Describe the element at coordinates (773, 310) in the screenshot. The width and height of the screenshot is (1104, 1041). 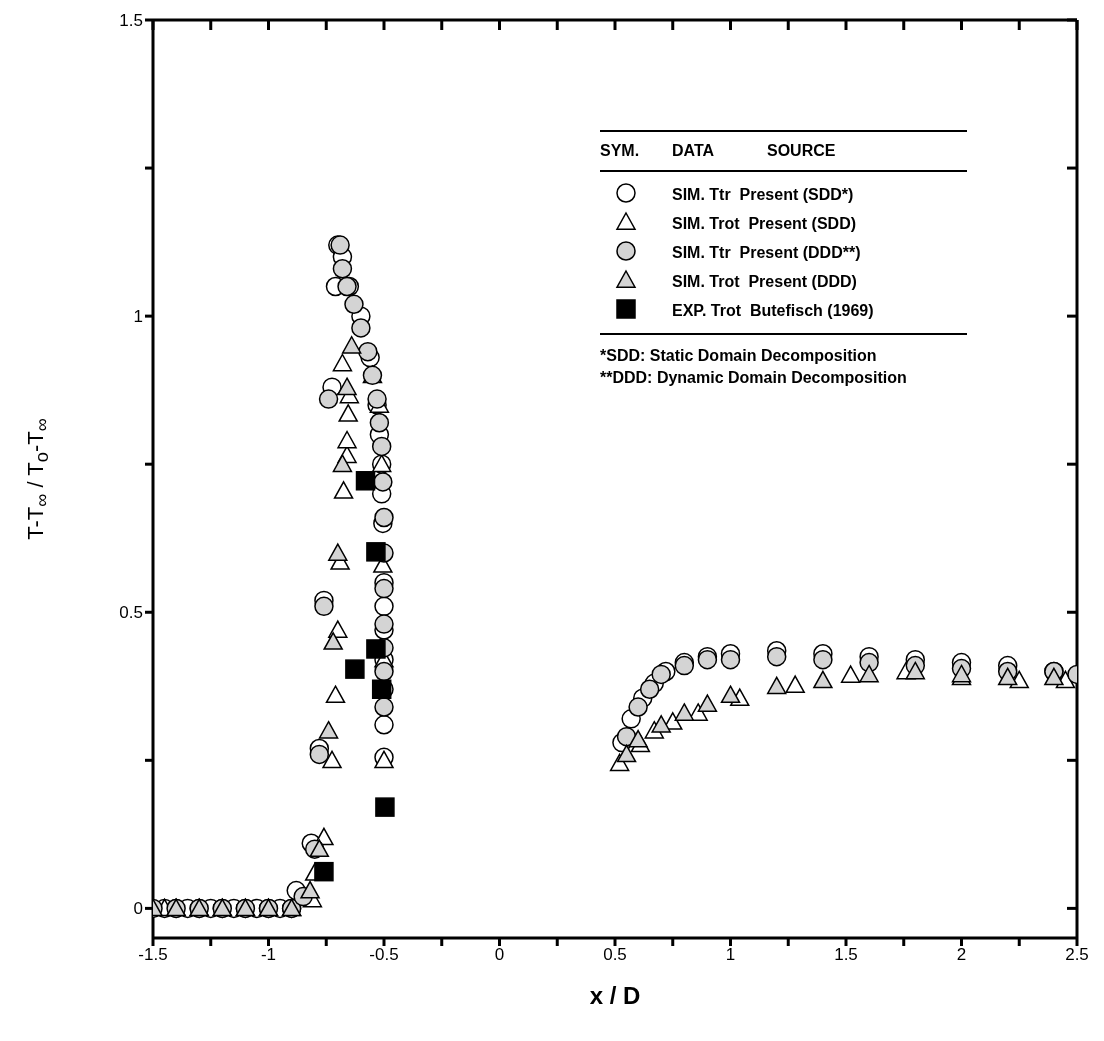
I see `legend-label: EXP. Trot Butefisch (1969)` at that location.